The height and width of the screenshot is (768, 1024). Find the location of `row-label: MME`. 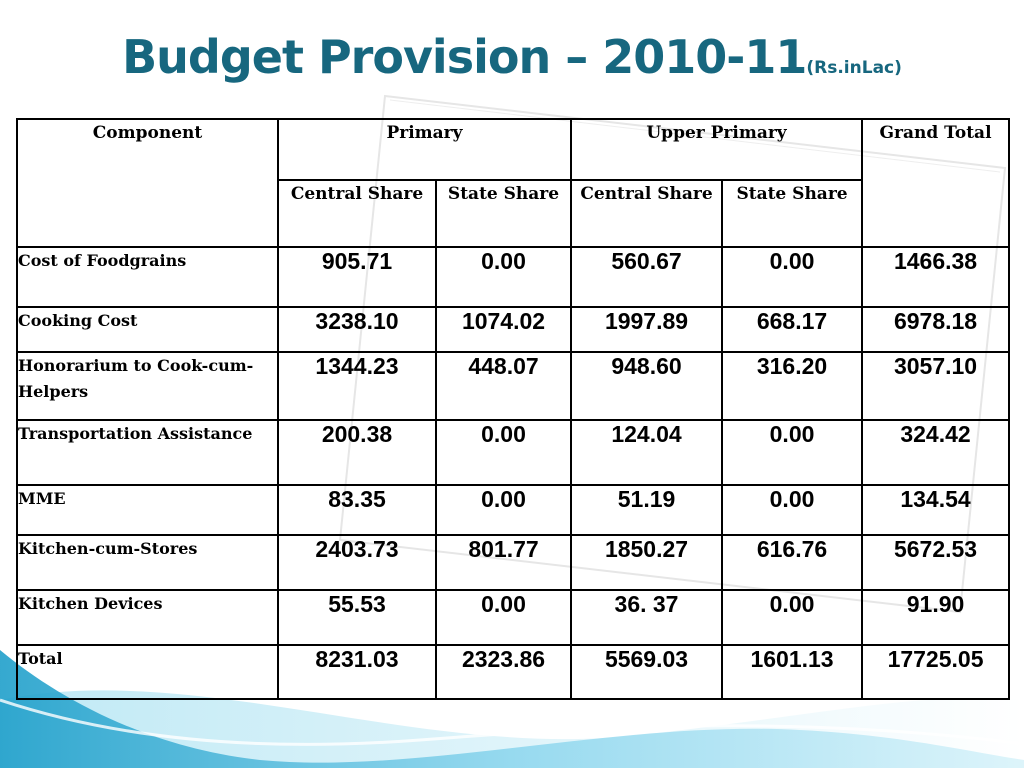

row-label: MME is located at coordinates (147, 510).